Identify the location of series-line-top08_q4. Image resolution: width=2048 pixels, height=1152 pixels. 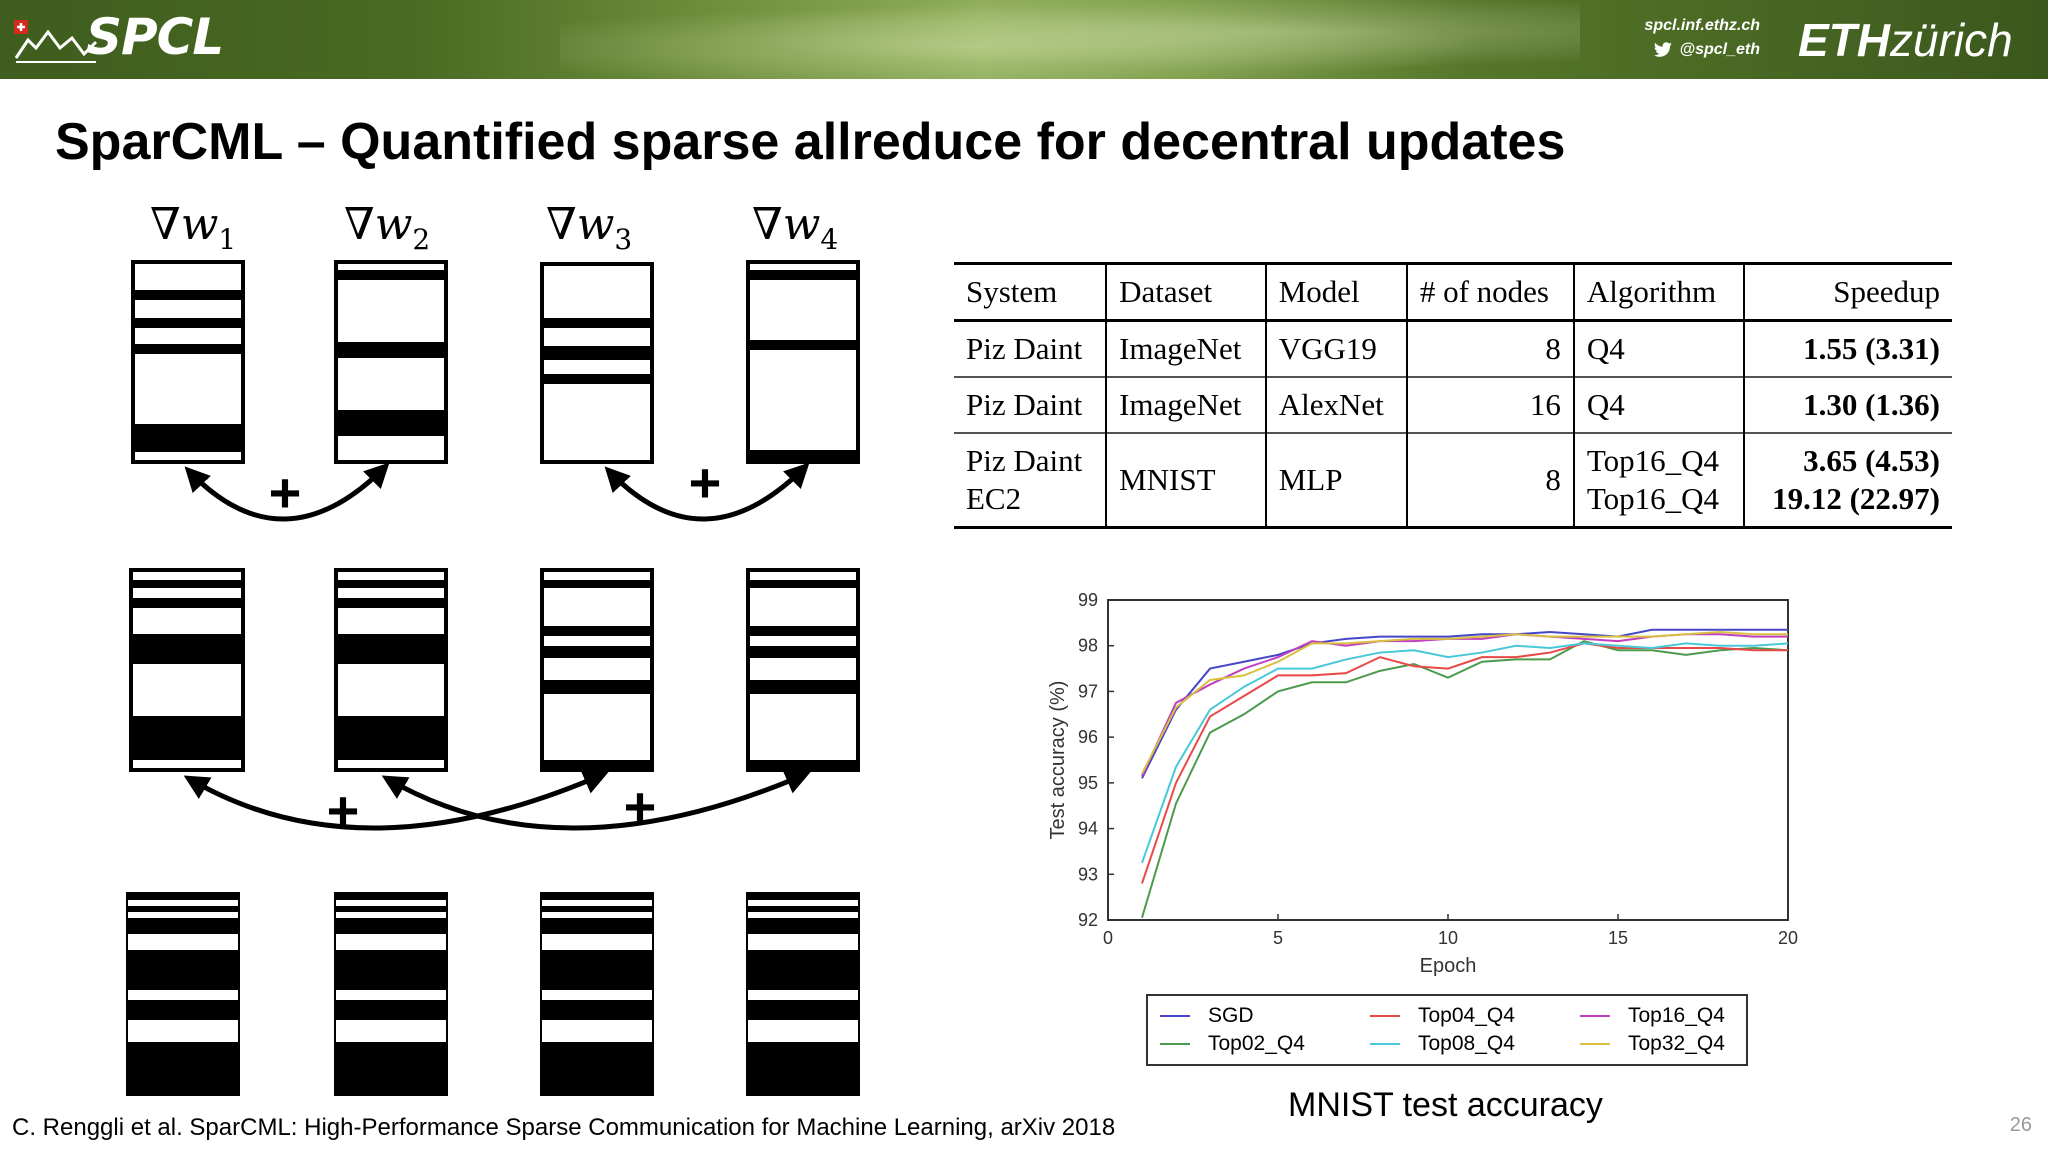
(1465, 753).